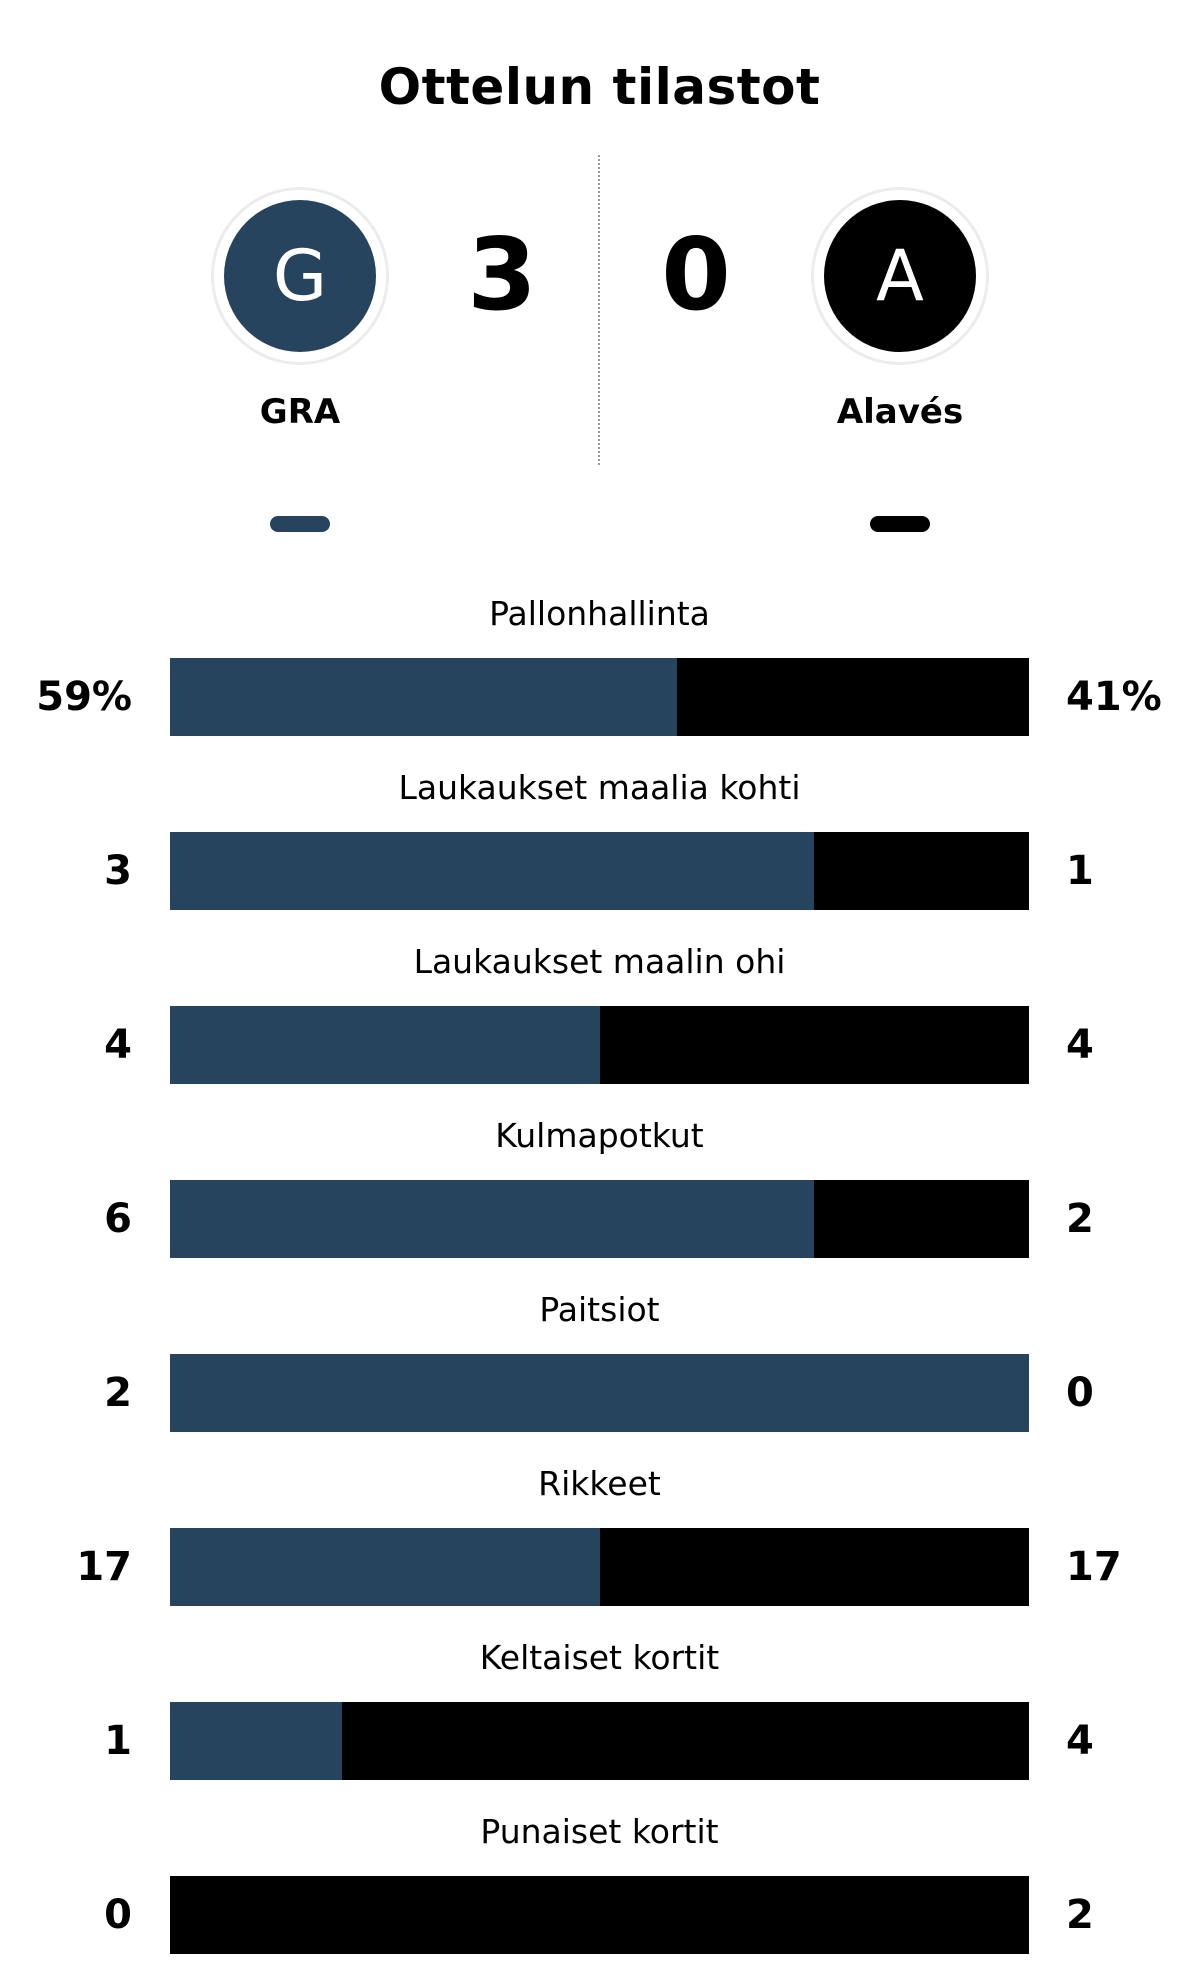 The height and width of the screenshot is (1974, 1199). Describe the element at coordinates (118, 1915) in the screenshot. I see `stat-home-value: 0` at that location.